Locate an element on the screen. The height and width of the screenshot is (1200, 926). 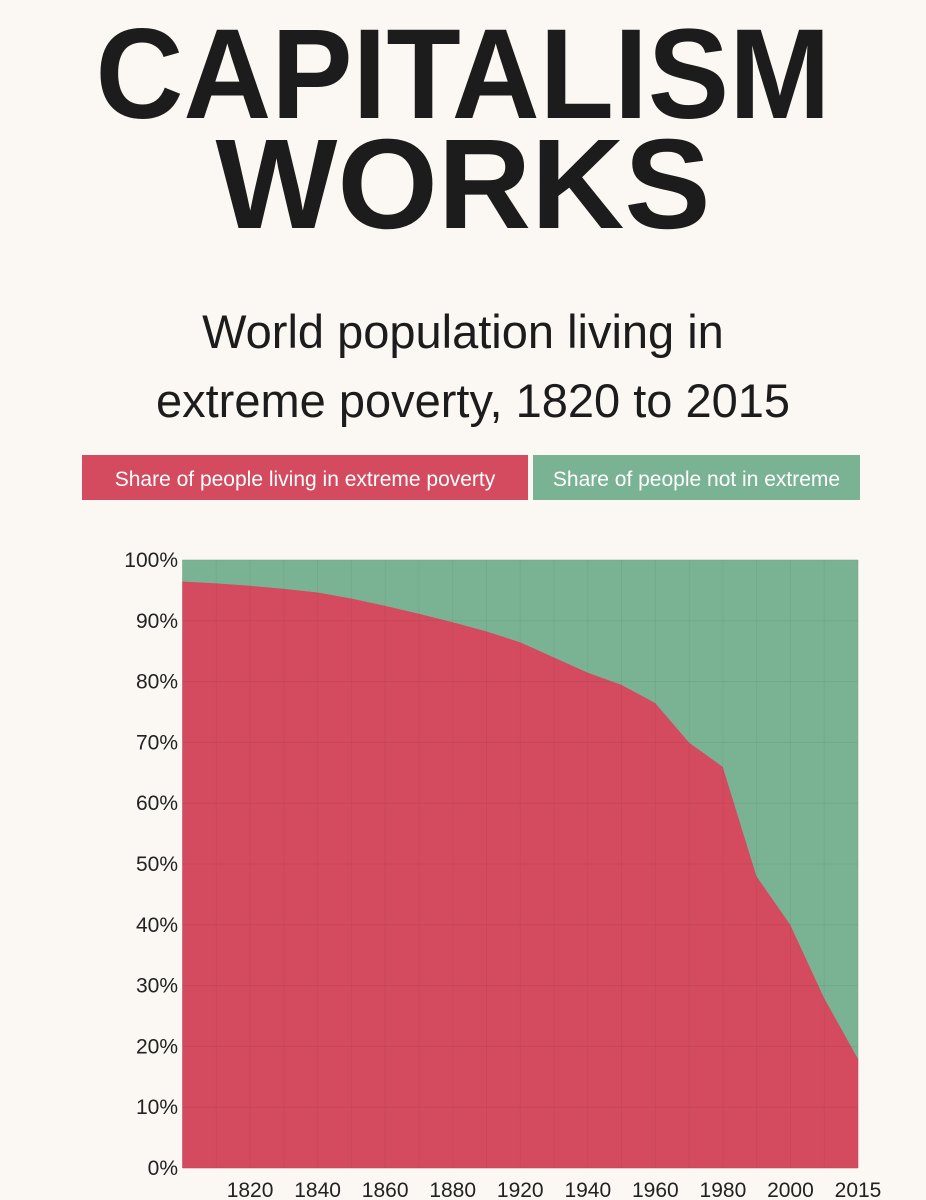
x-tick-label: 1860 is located at coordinates (385, 1189).